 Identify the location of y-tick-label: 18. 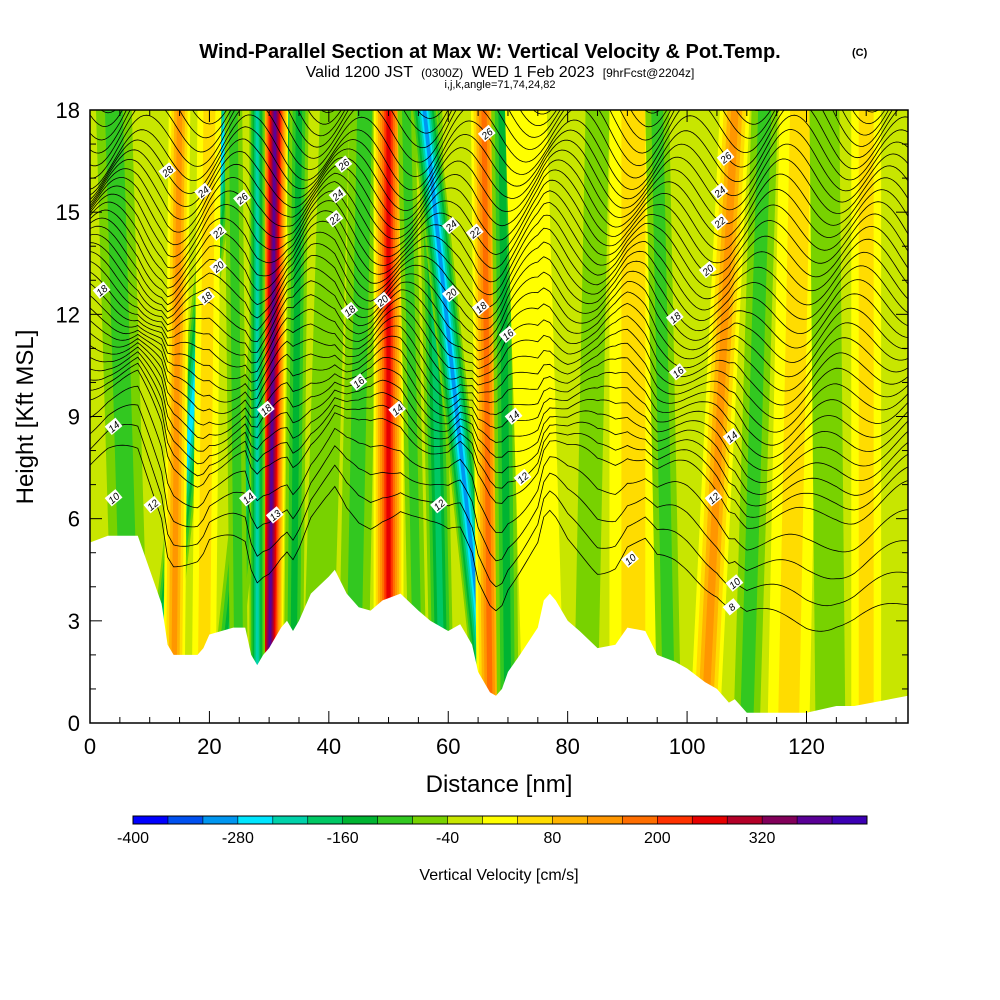
(68, 110).